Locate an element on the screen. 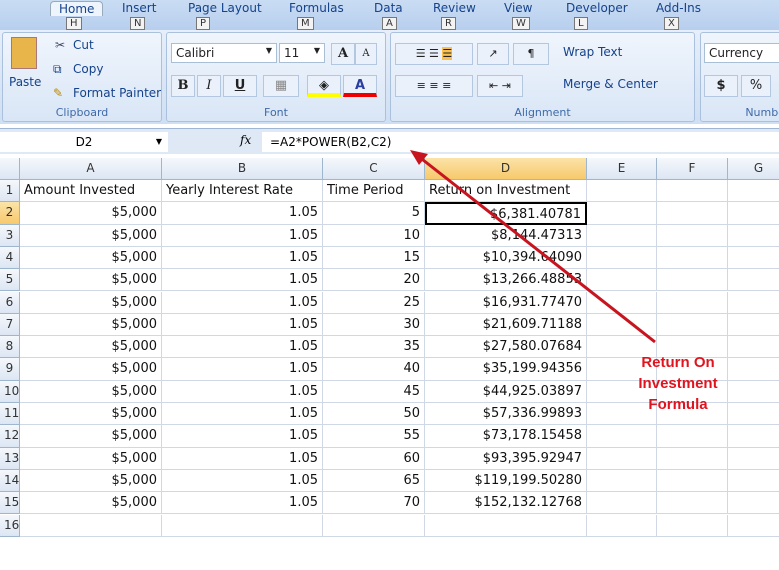 The width and height of the screenshot is (779, 570). data-cell: $152,132.12768 is located at coordinates (506, 503).